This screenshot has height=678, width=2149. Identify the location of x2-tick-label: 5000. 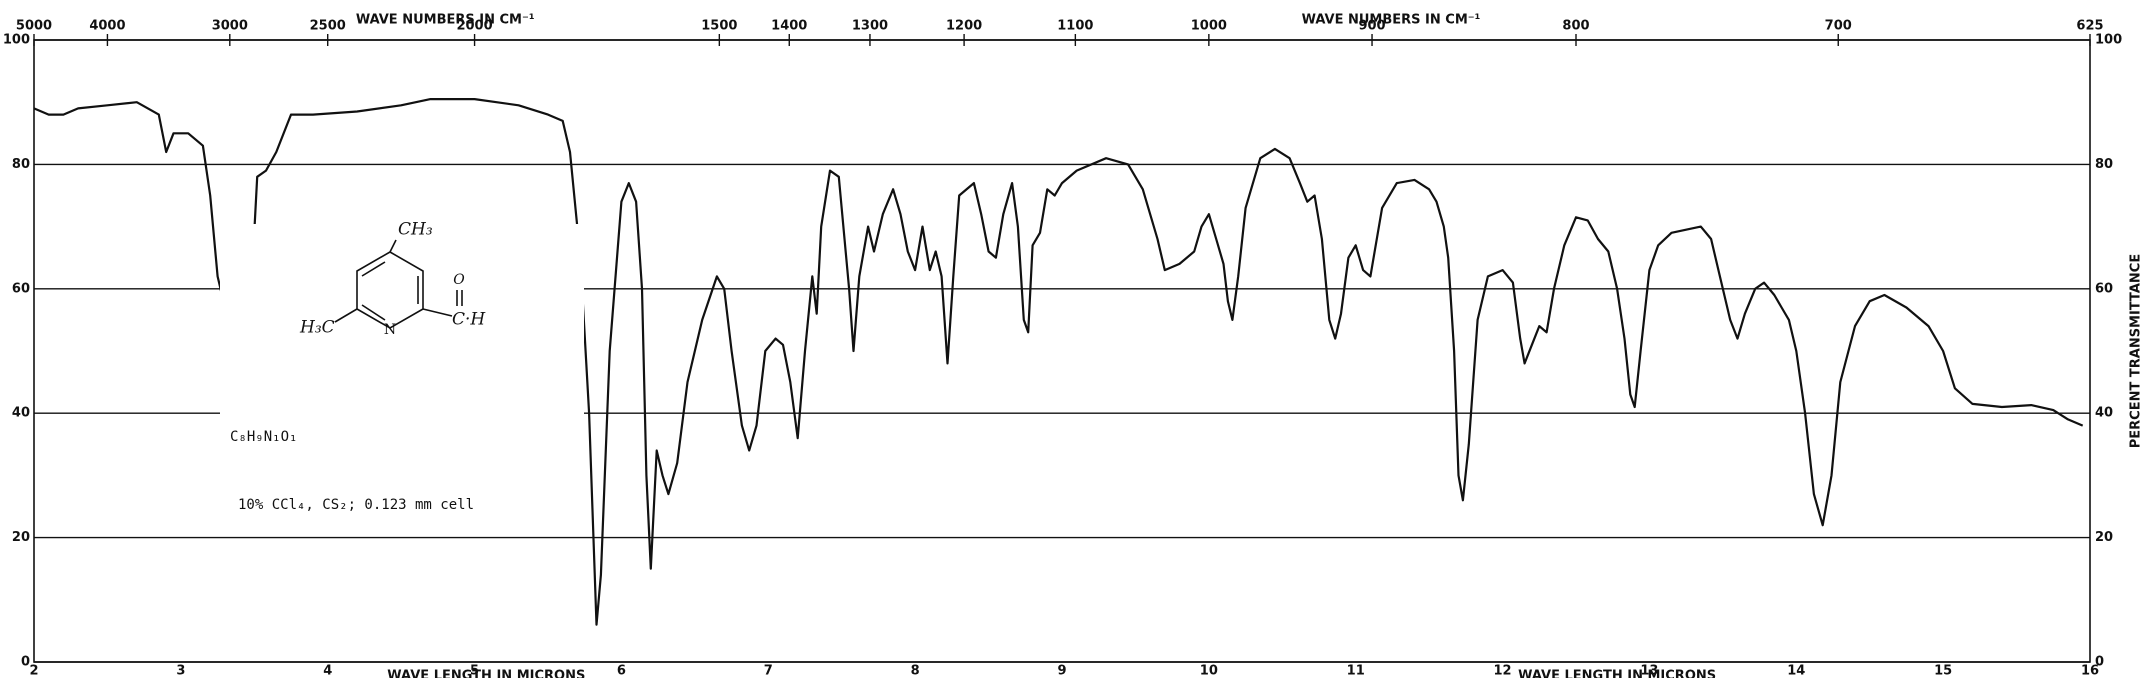
(34, 26).